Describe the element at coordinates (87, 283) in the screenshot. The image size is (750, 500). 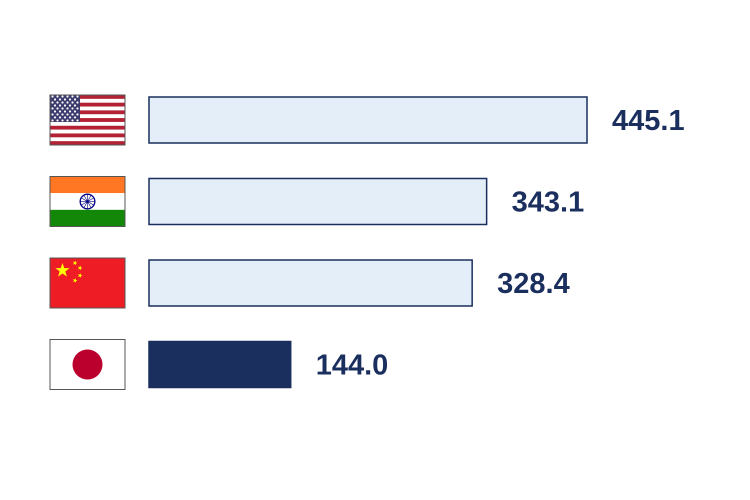
I see `flag-china-icon` at that location.